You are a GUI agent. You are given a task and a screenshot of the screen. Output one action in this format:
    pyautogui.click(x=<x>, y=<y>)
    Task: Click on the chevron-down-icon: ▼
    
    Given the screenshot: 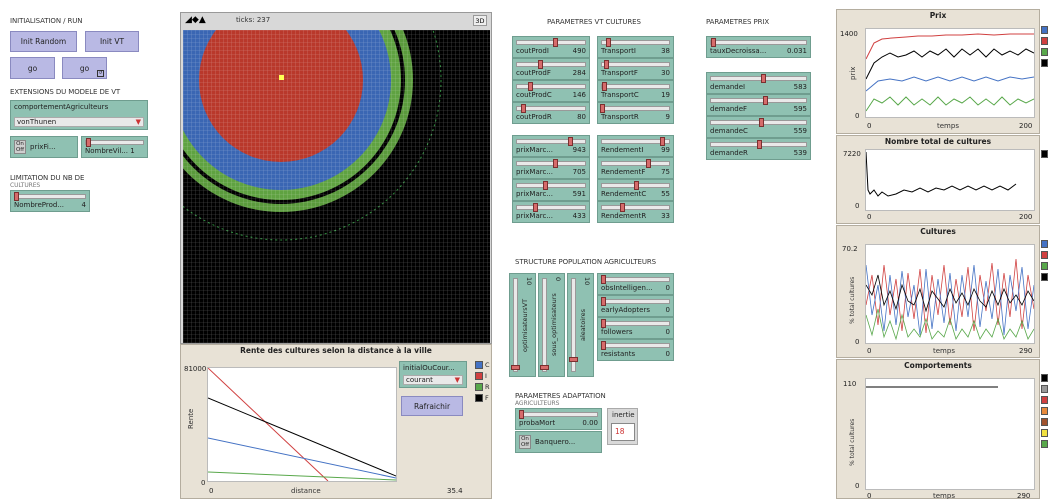 What is the action you would take?
    pyautogui.click(x=457, y=380)
    